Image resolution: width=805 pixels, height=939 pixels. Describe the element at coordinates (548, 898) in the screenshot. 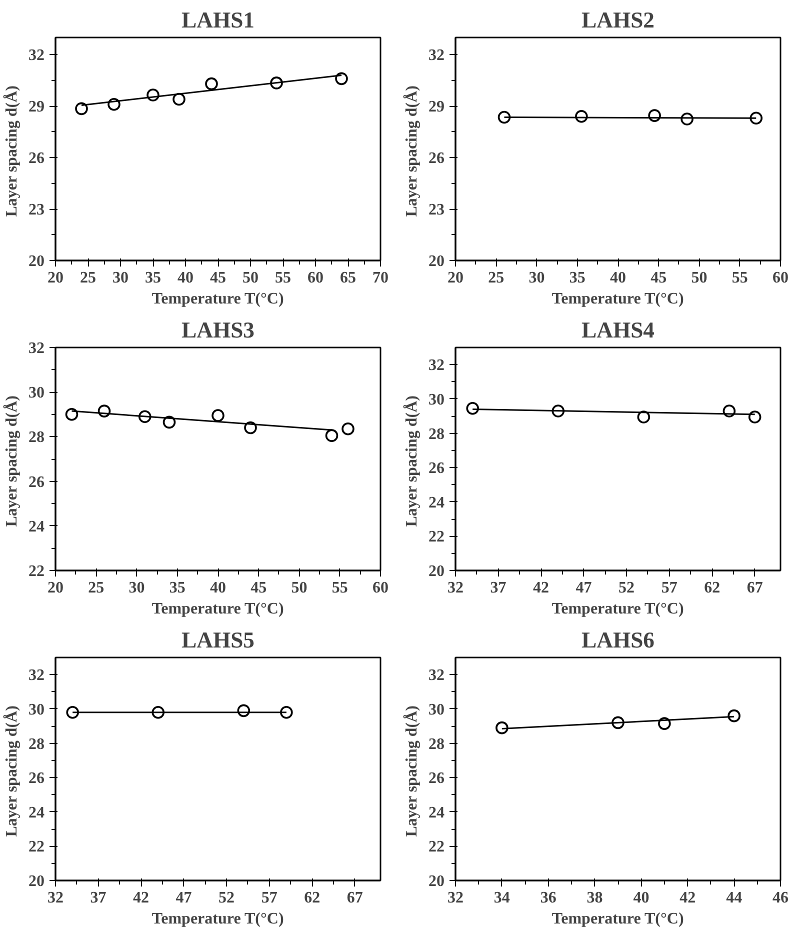

I see `x-tick-label: 36` at that location.